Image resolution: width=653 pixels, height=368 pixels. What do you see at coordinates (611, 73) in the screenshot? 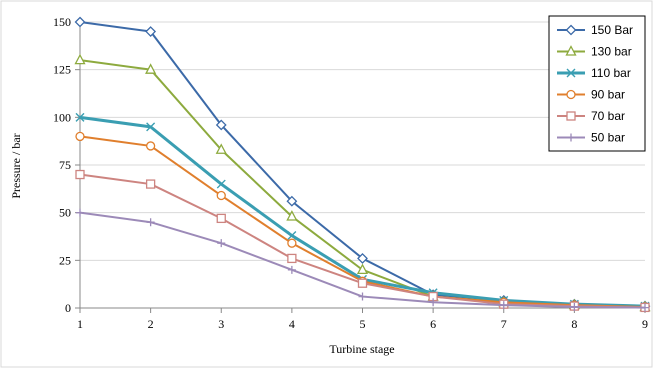
I see `legend-label-2: 110 bar` at bounding box center [611, 73].